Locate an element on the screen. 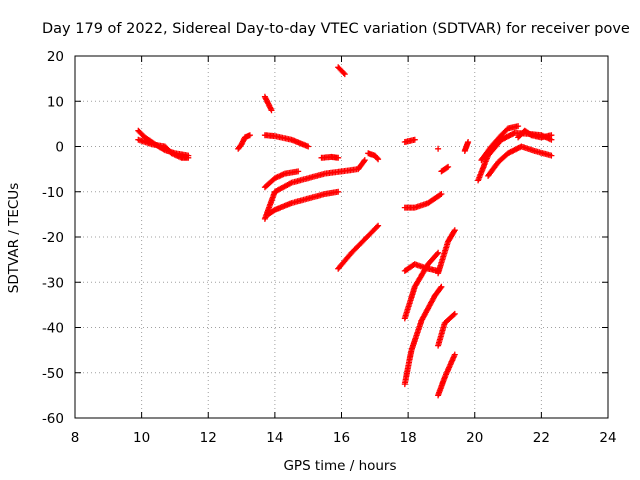 The height and width of the screenshot is (480, 640). y-tick-label: -50 is located at coordinates (53, 374).